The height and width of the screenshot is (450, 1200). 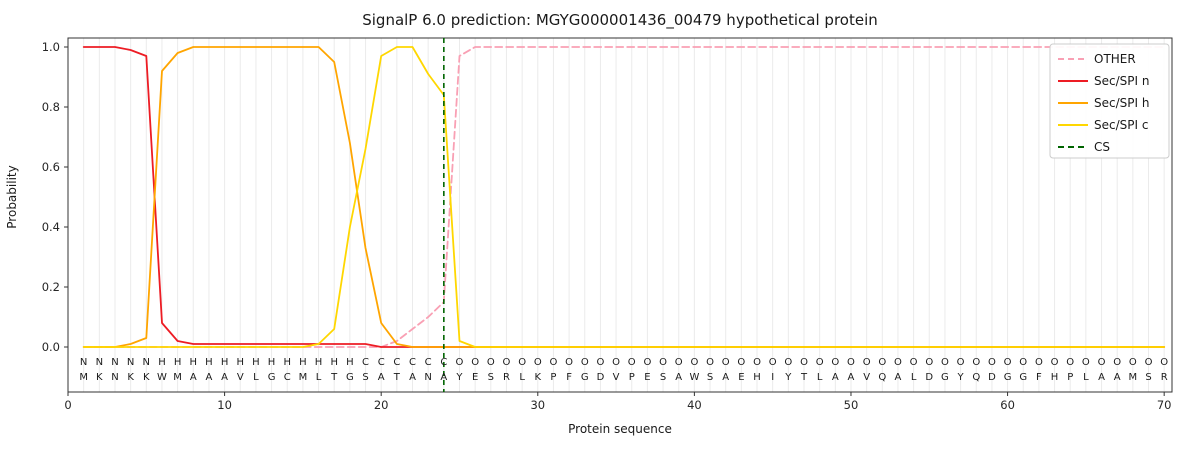 I want to click on x-tick-label: 30, so click(x=537, y=405).